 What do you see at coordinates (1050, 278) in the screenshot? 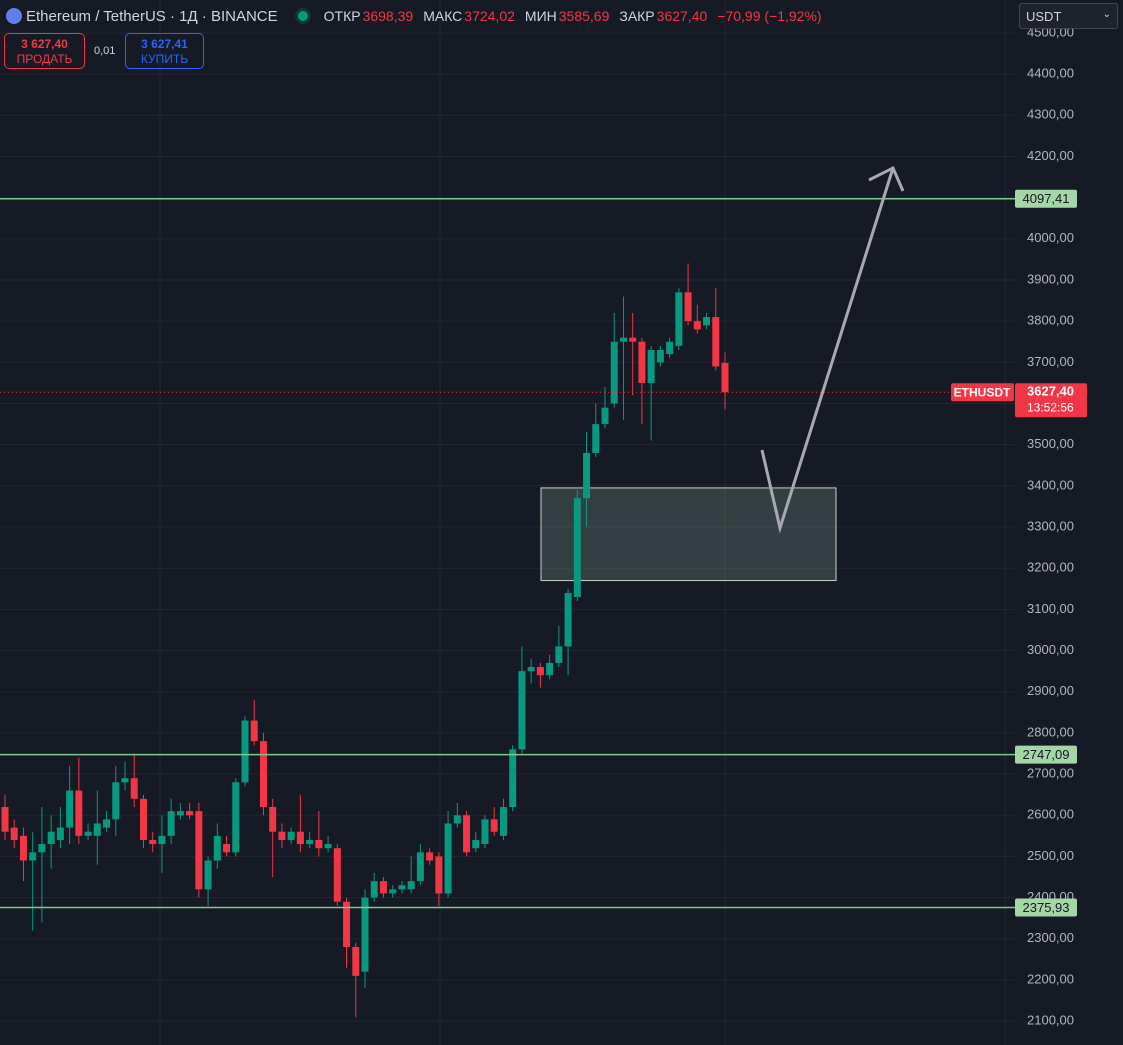
I see `y-tick-label: 3900,00` at bounding box center [1050, 278].